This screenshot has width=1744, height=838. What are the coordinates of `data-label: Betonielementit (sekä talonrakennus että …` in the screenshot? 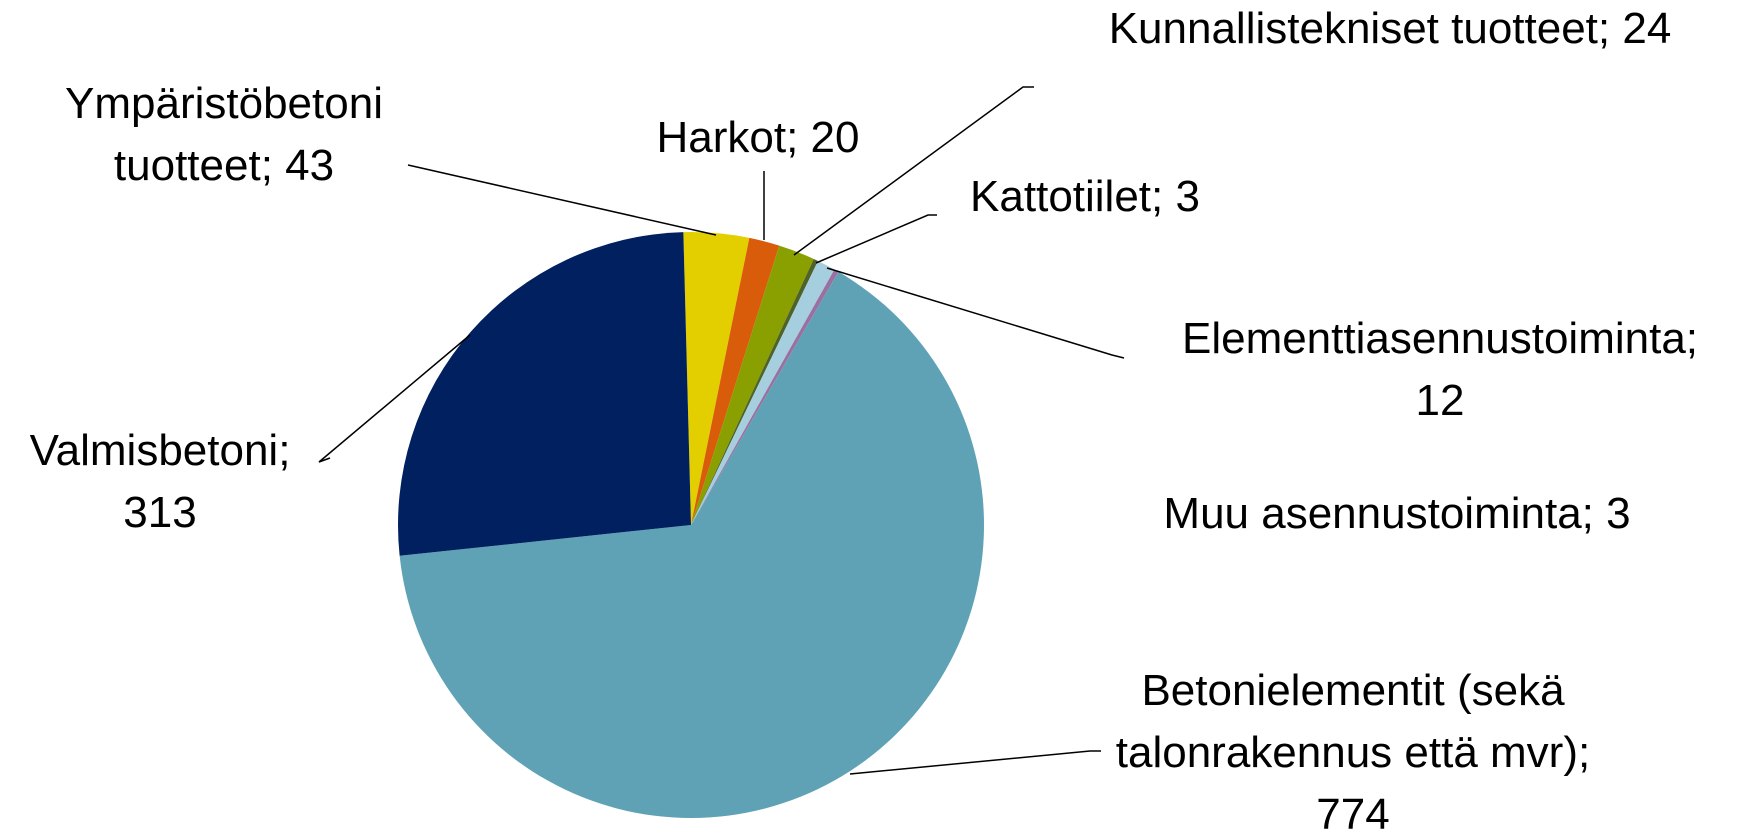 It's located at (1353, 752).